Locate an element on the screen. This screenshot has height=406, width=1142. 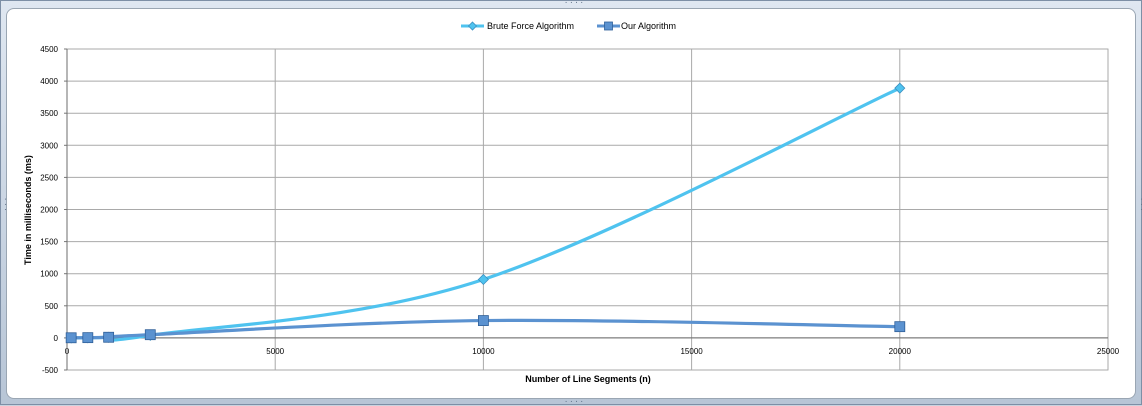
y-tick-label: 3500 is located at coordinates (49, 113).